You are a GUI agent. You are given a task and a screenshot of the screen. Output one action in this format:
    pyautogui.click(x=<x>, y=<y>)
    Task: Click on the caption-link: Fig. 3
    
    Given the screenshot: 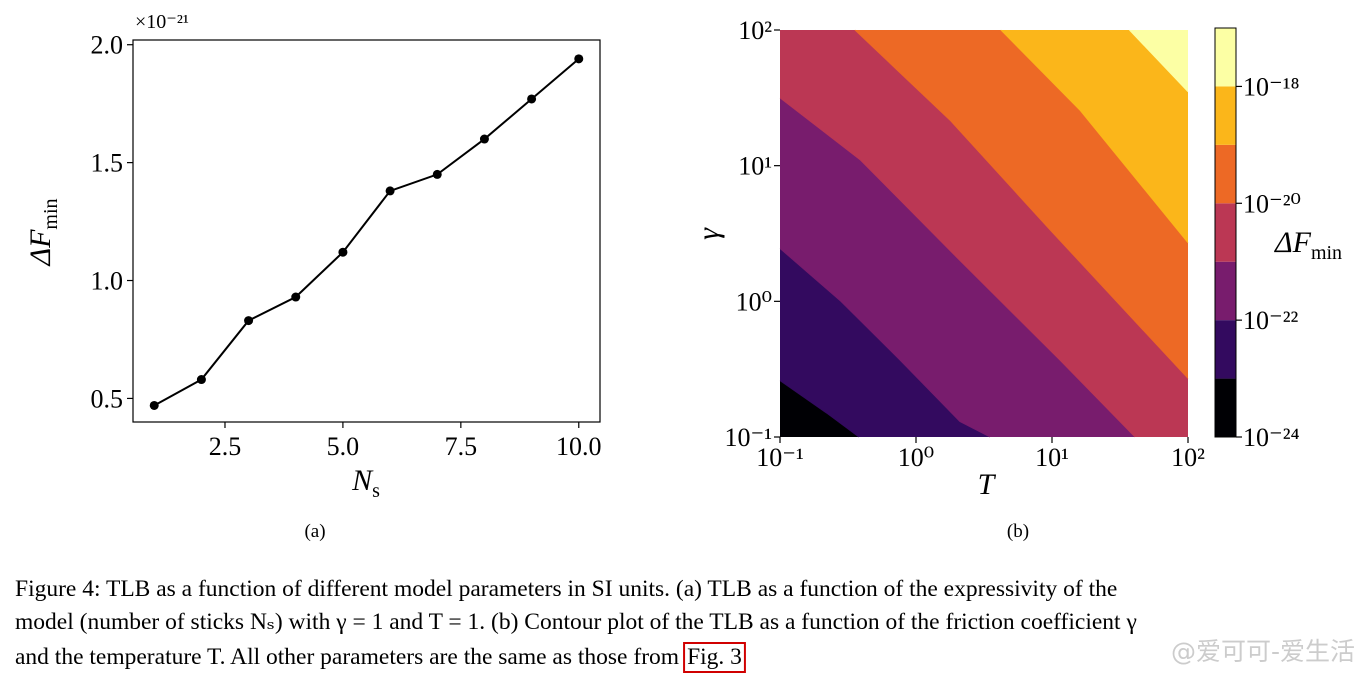 What is the action you would take?
    pyautogui.click(x=714, y=657)
    